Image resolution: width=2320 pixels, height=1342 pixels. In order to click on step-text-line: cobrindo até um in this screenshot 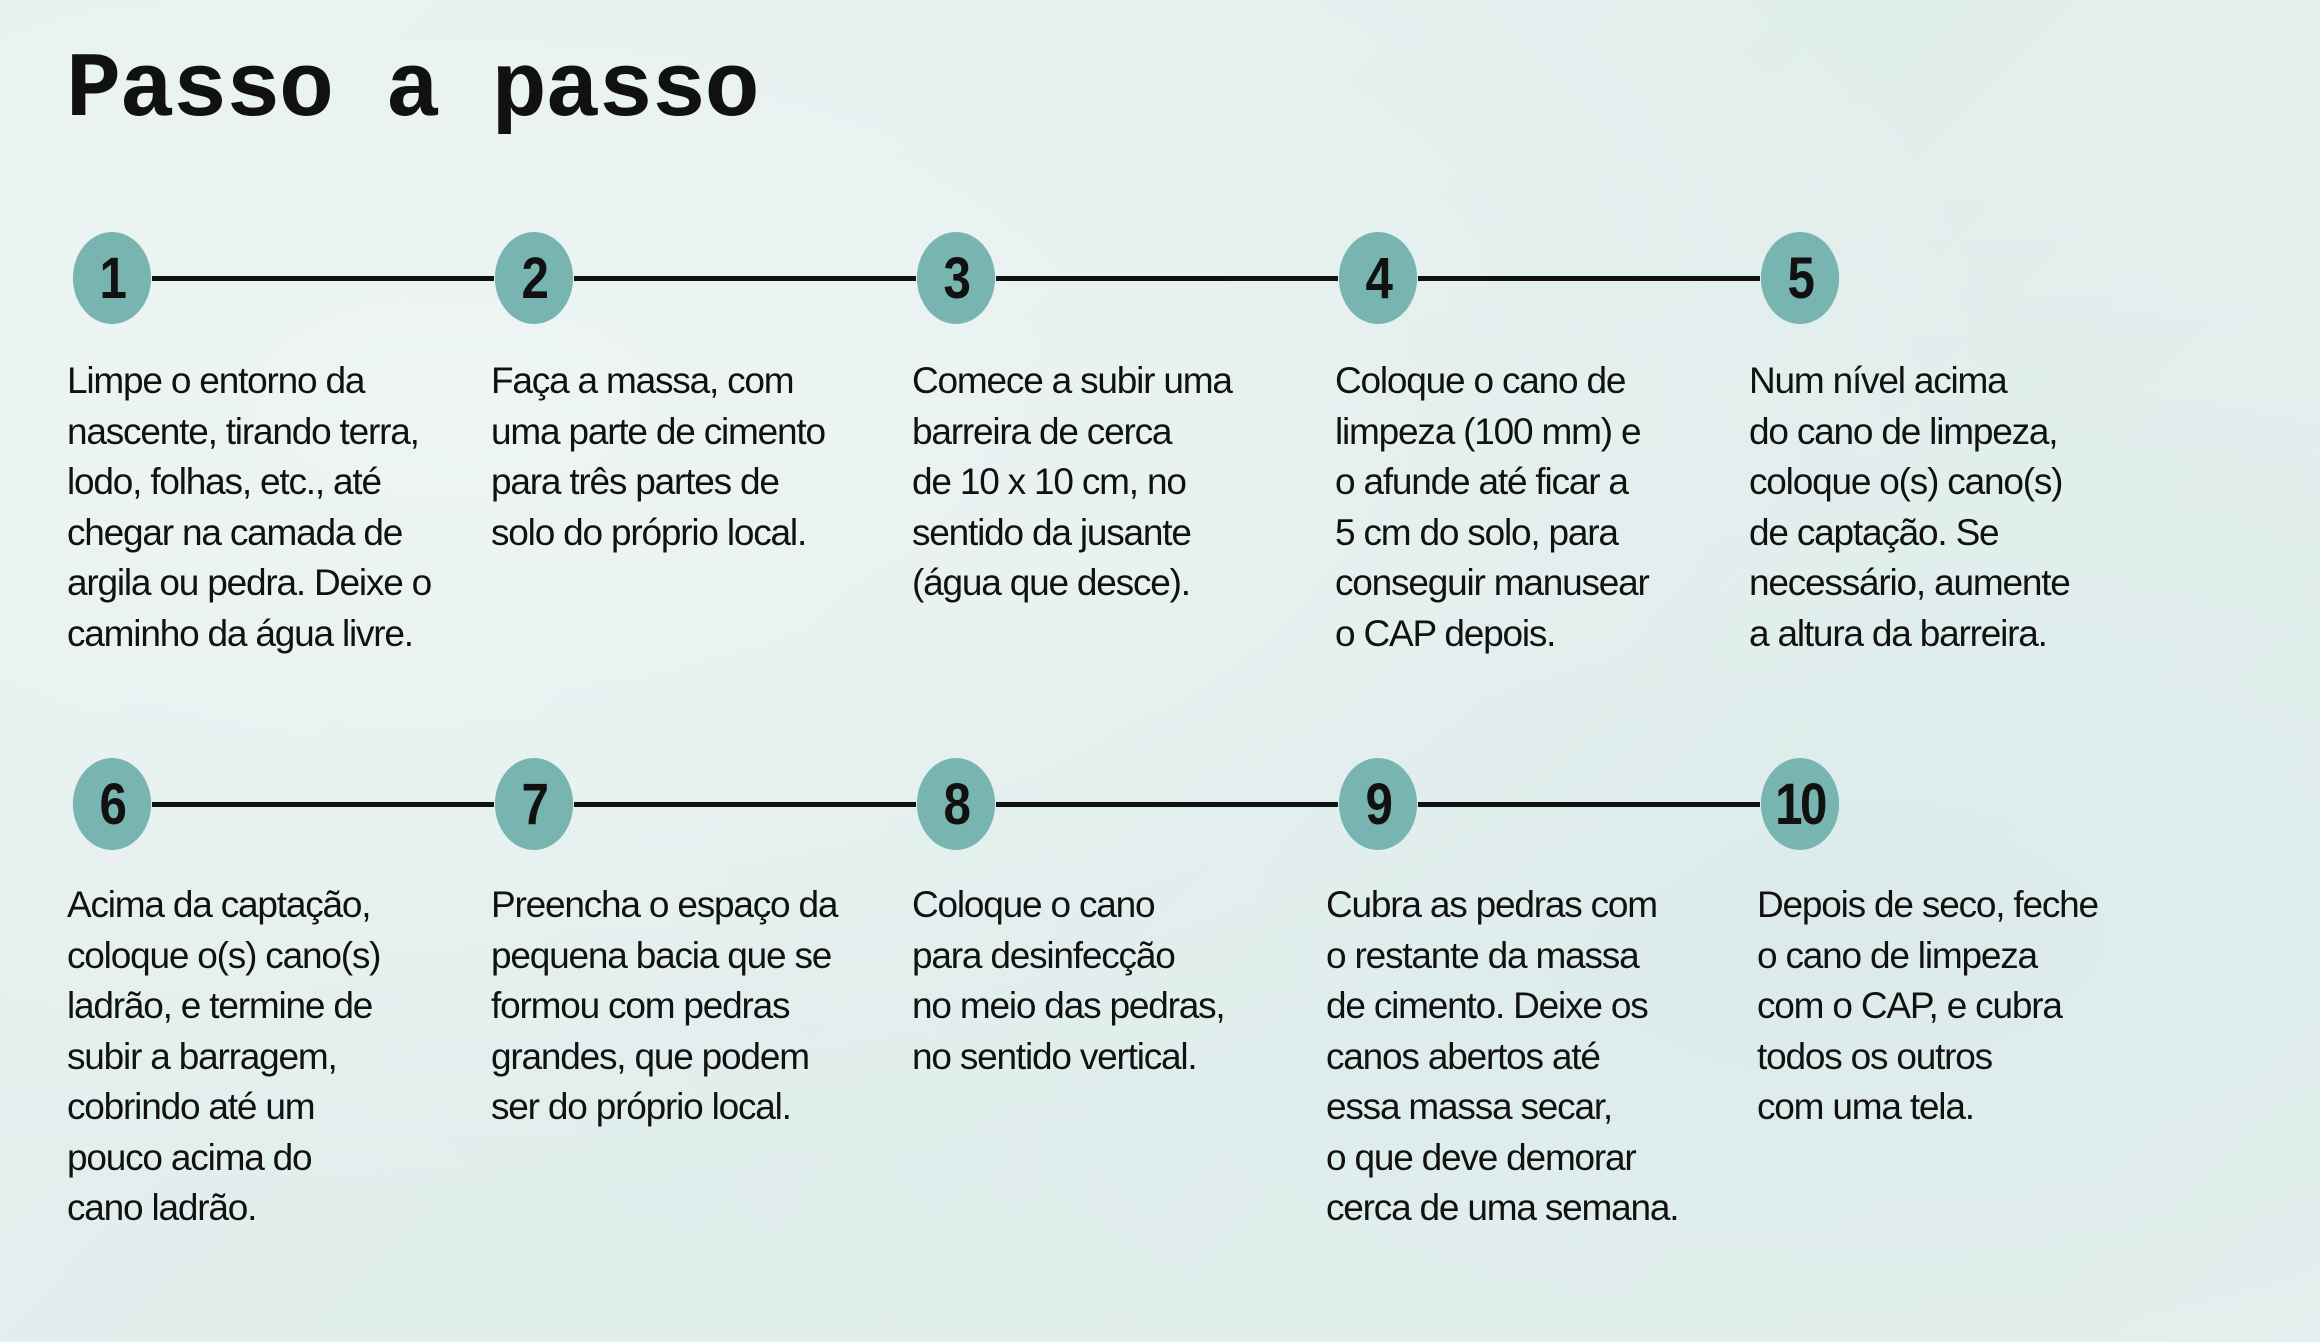, I will do `click(191, 1106)`.